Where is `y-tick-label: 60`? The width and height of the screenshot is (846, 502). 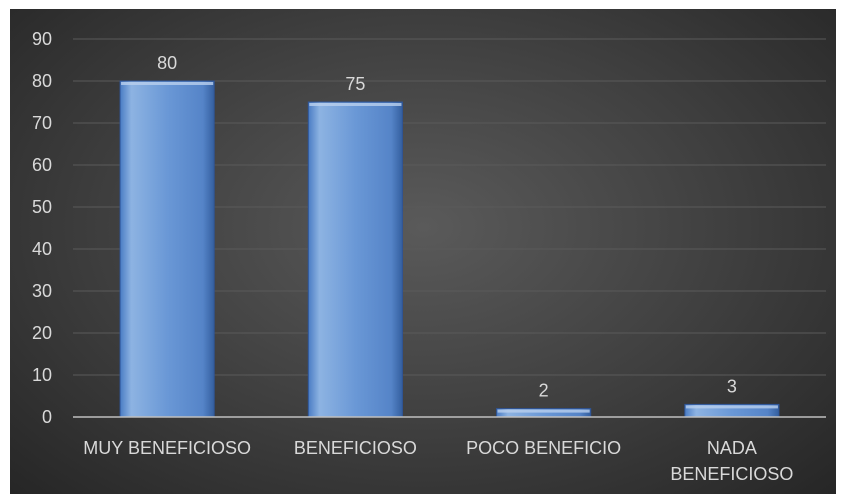
y-tick-label: 60 is located at coordinates (42, 165).